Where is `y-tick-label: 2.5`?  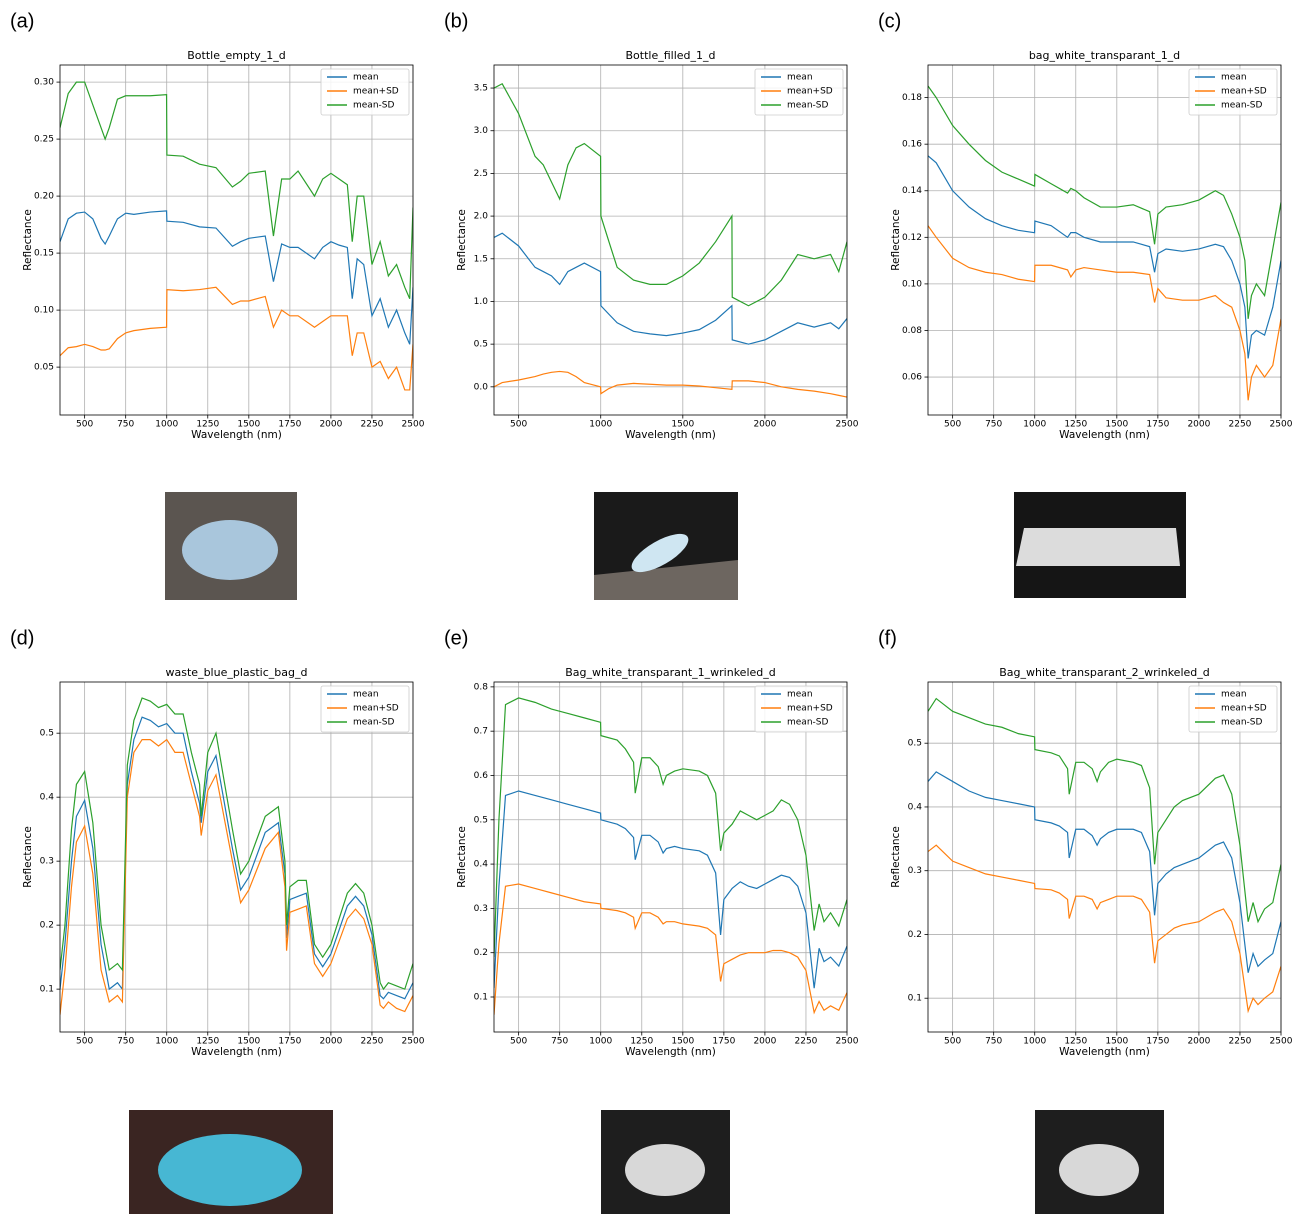
y-tick-label: 2.5 is located at coordinates (481, 174).